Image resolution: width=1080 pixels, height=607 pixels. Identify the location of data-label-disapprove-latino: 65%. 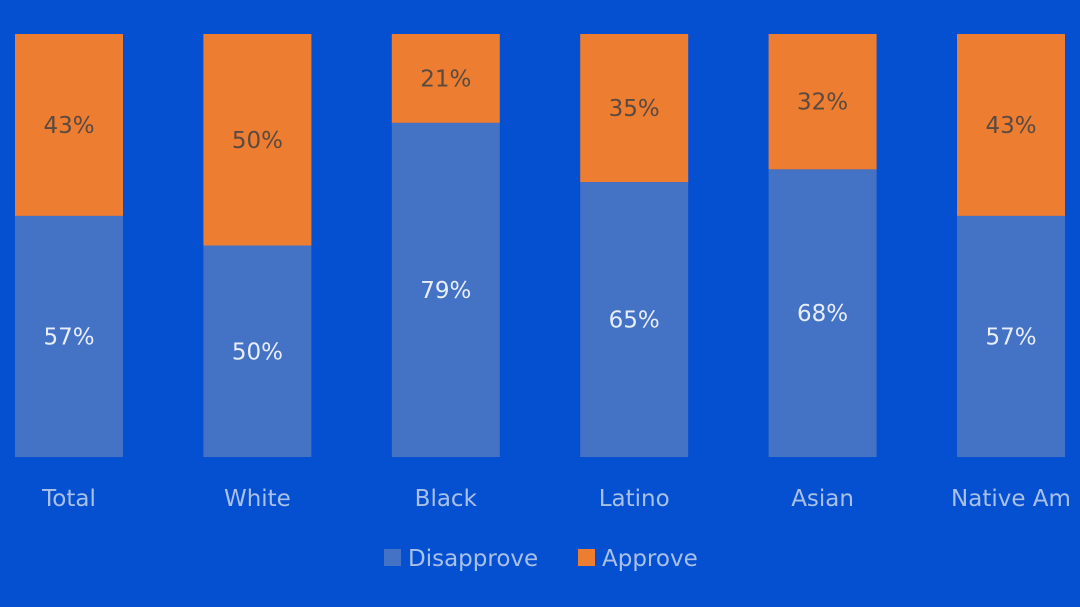
(634, 321).